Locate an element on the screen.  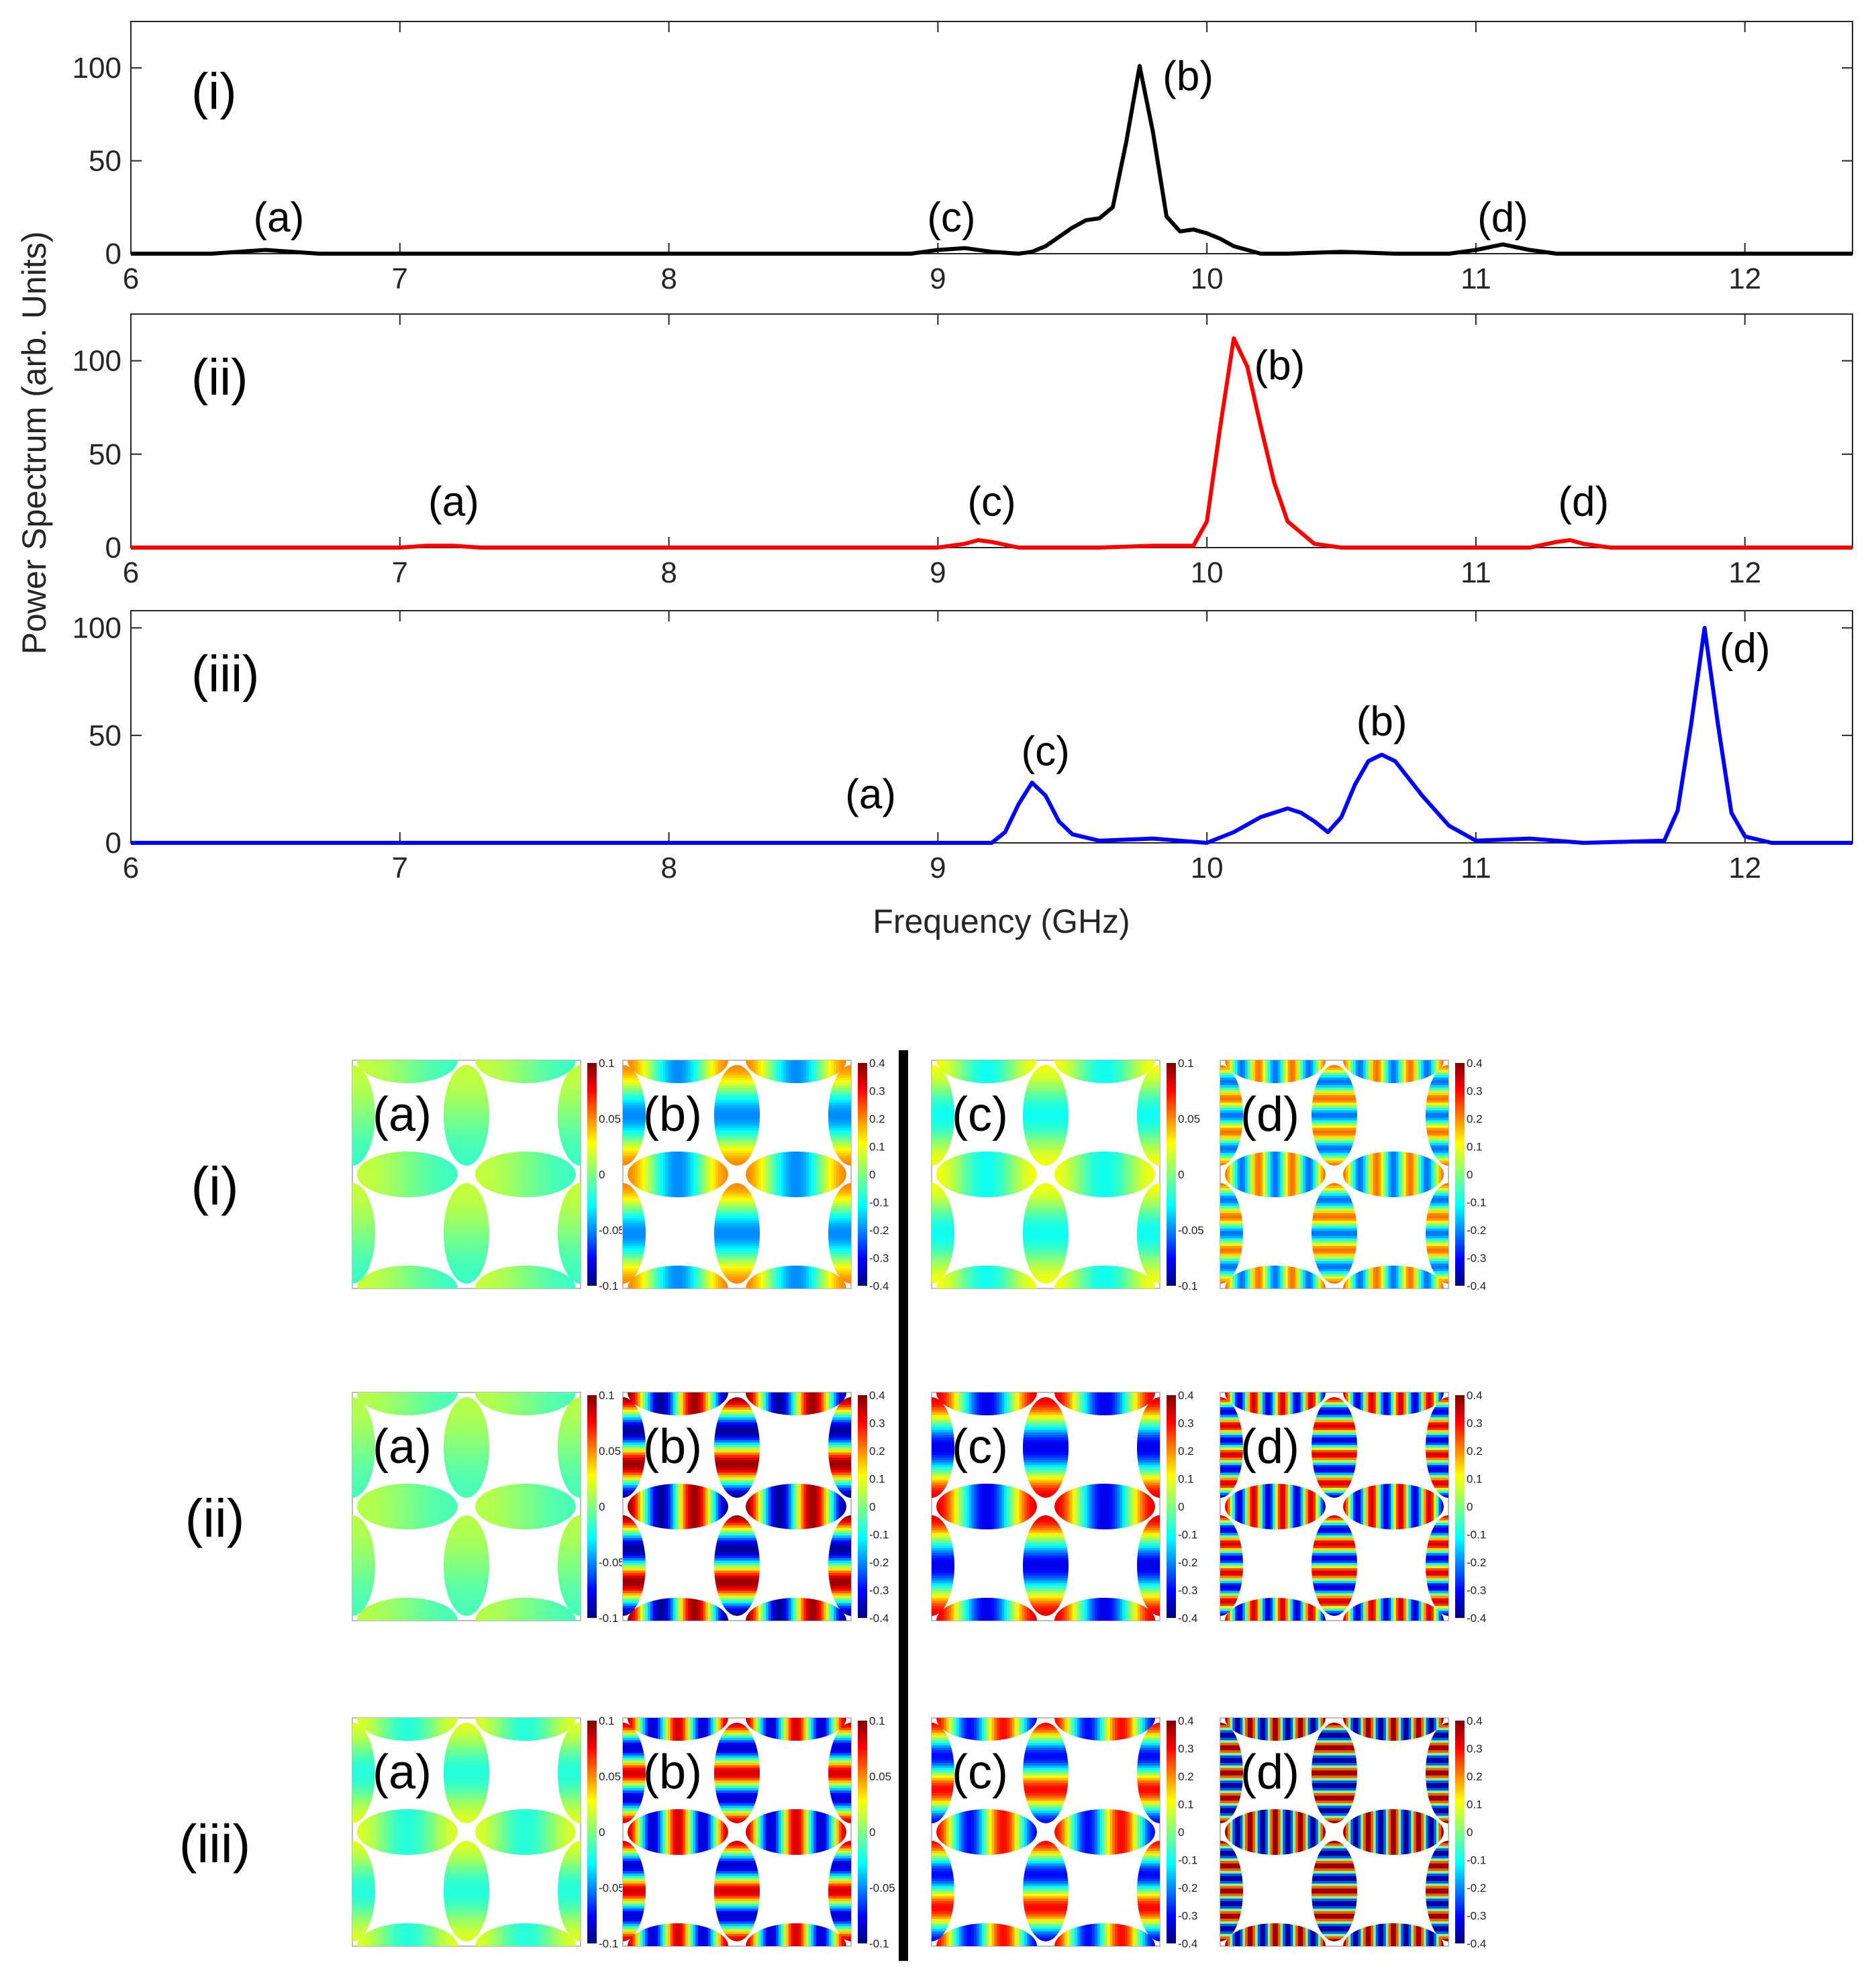
y-tick-label: 100 is located at coordinates (96, 362).